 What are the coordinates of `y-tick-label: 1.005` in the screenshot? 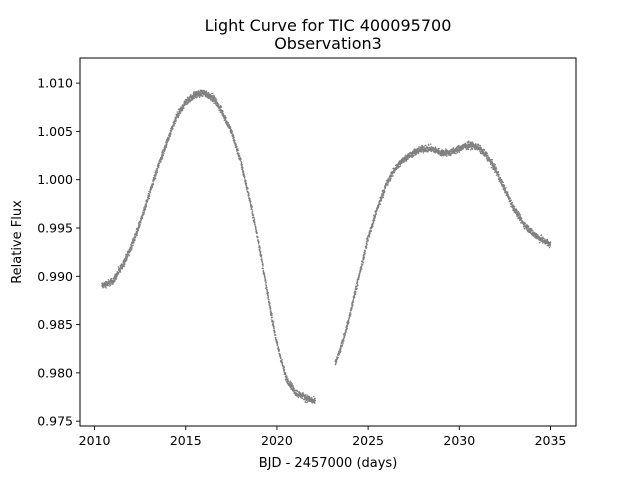 It's located at (55, 131).